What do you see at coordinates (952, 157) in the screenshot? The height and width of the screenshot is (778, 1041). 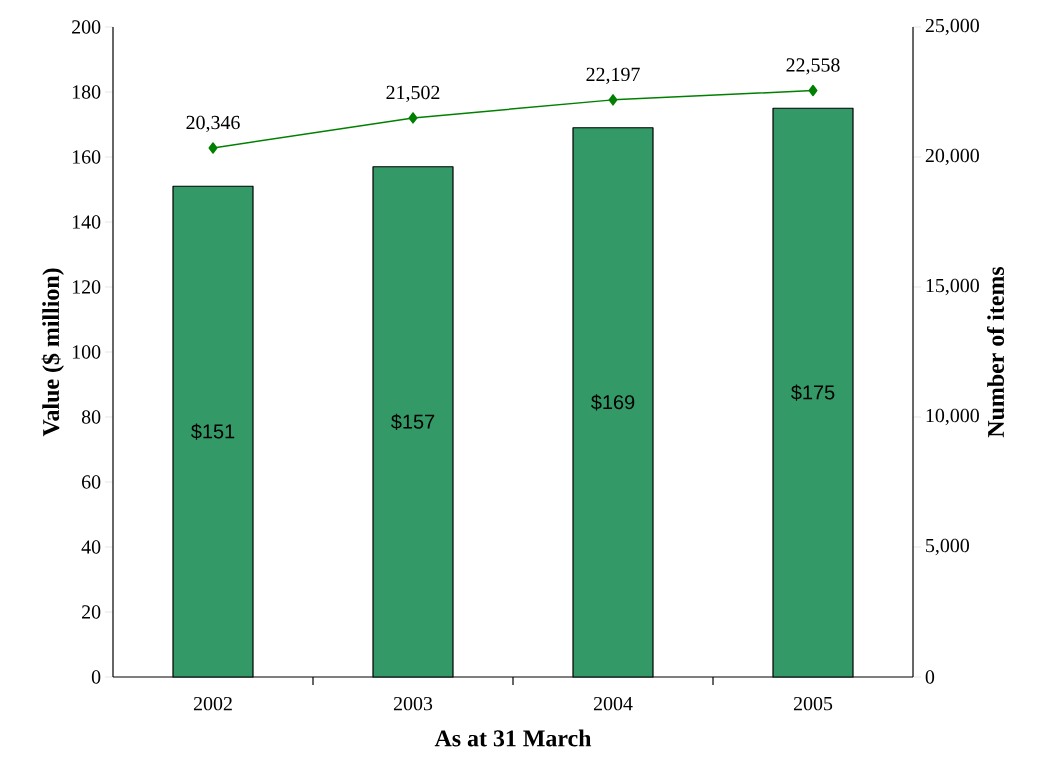 I see `y2-tick-label: 20,000` at bounding box center [952, 157].